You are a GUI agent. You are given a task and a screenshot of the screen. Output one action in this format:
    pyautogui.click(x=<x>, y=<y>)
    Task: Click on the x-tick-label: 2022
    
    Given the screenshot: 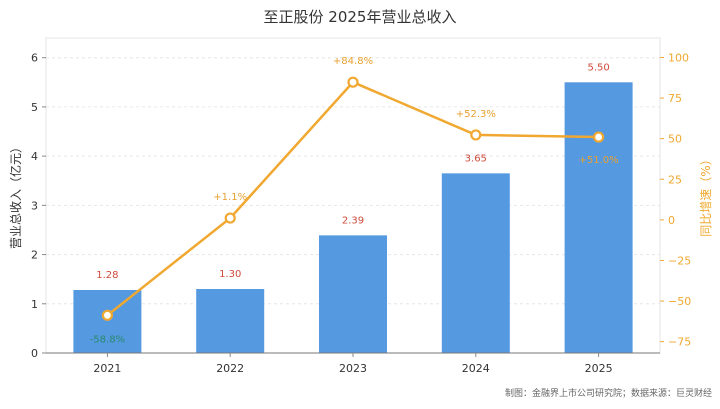 What is the action you would take?
    pyautogui.click(x=230, y=368)
    